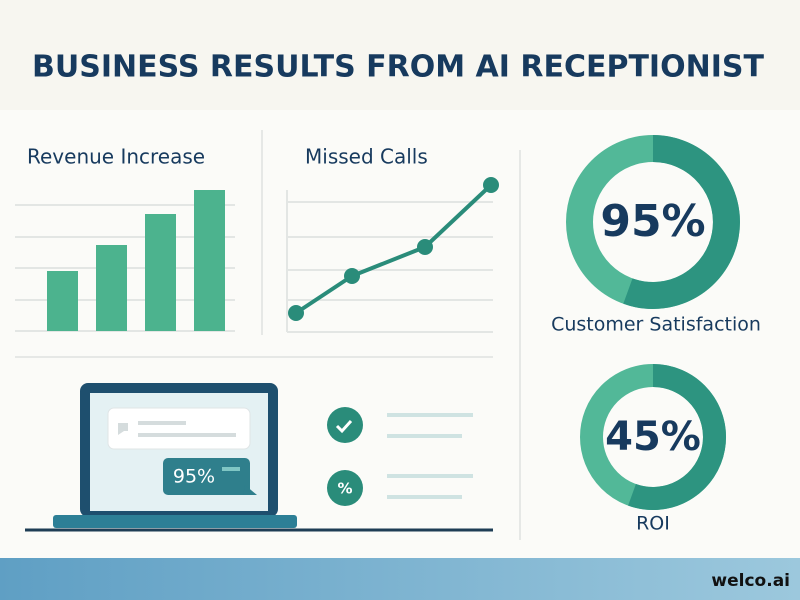 This screenshot has height=600, width=800. I want to click on checklist, so click(400, 456).